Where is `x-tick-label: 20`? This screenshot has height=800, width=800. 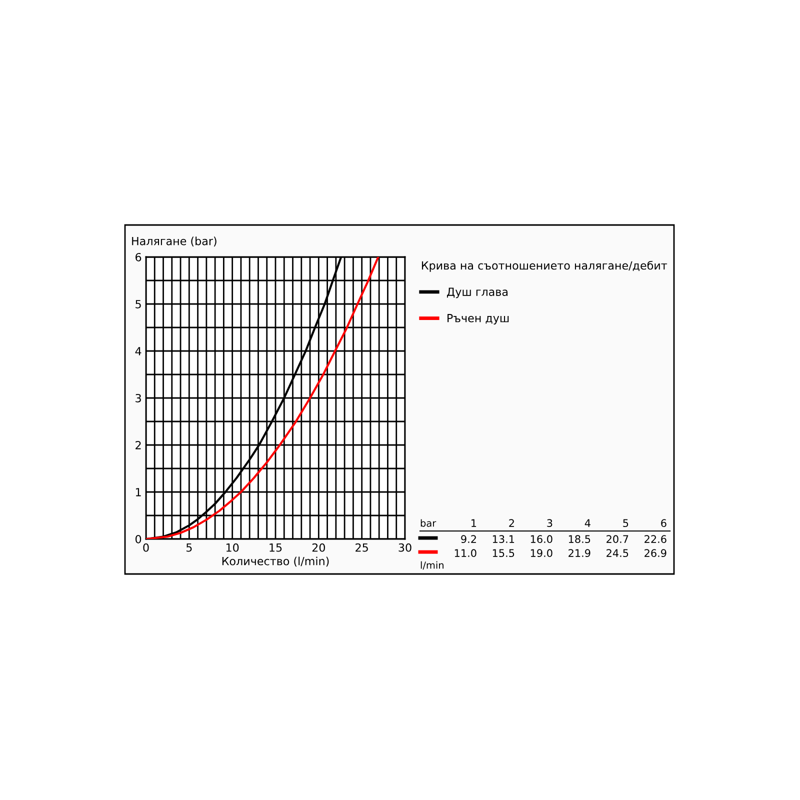 x-tick-label: 20 is located at coordinates (318, 547).